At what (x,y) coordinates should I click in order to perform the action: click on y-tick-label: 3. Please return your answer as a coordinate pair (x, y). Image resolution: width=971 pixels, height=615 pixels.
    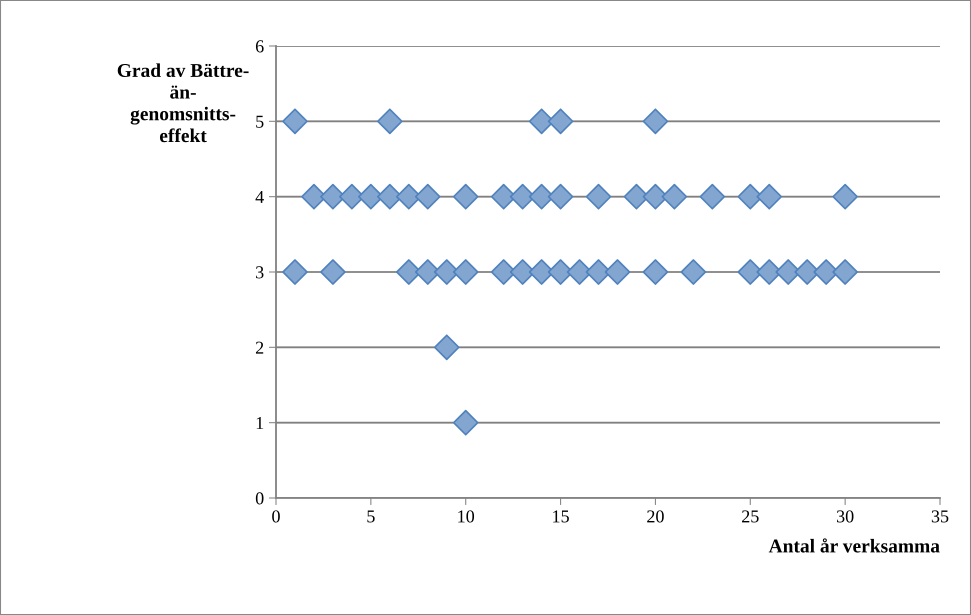
    Looking at the image, I should click on (260, 272).